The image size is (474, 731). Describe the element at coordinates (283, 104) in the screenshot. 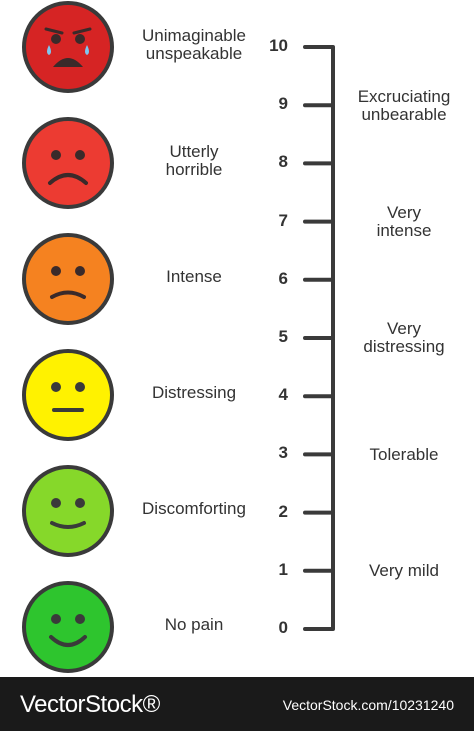

I see `tick-label: 9` at that location.